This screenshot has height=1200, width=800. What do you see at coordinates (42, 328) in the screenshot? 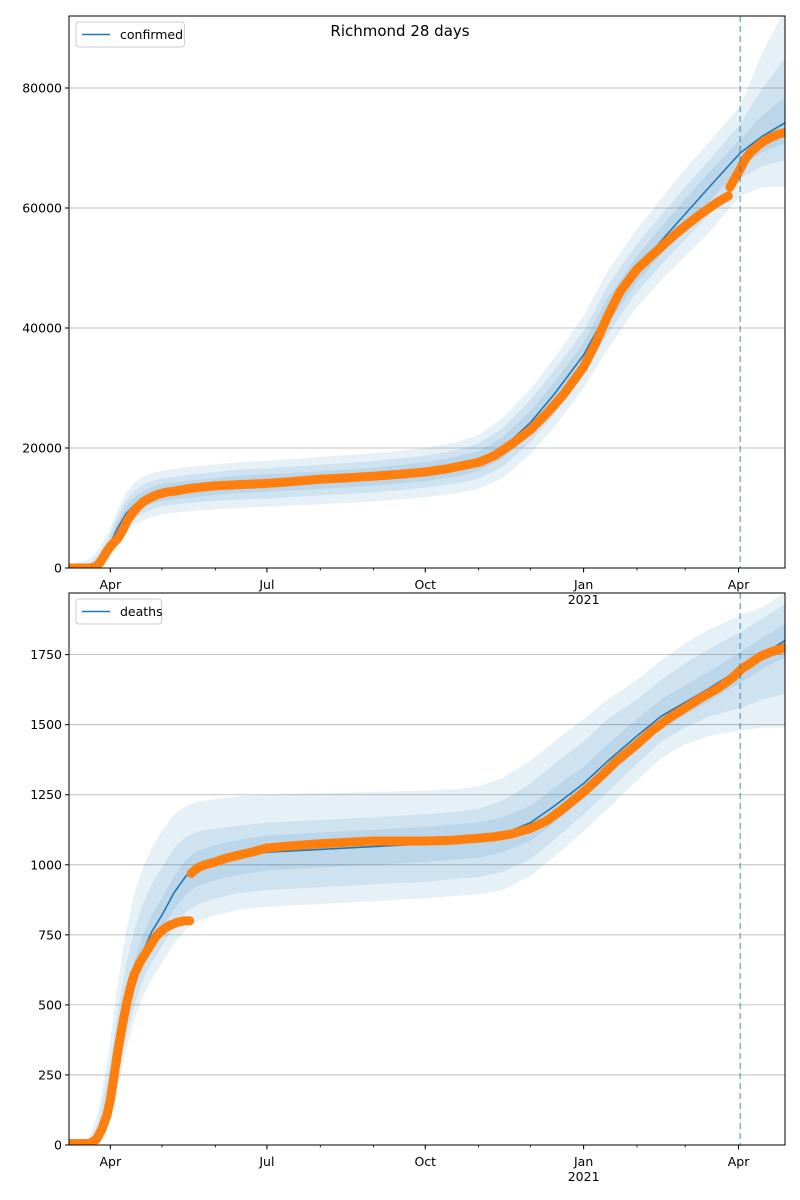
I see `y-tick-label: 40000` at bounding box center [42, 328].